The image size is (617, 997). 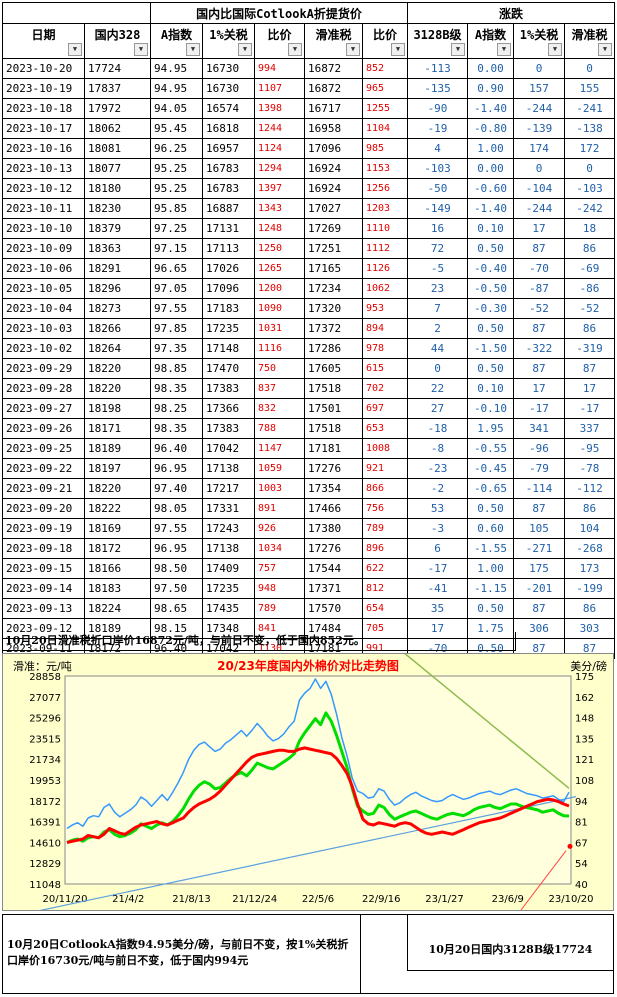 I want to click on table-cell: -3, so click(x=437, y=528).